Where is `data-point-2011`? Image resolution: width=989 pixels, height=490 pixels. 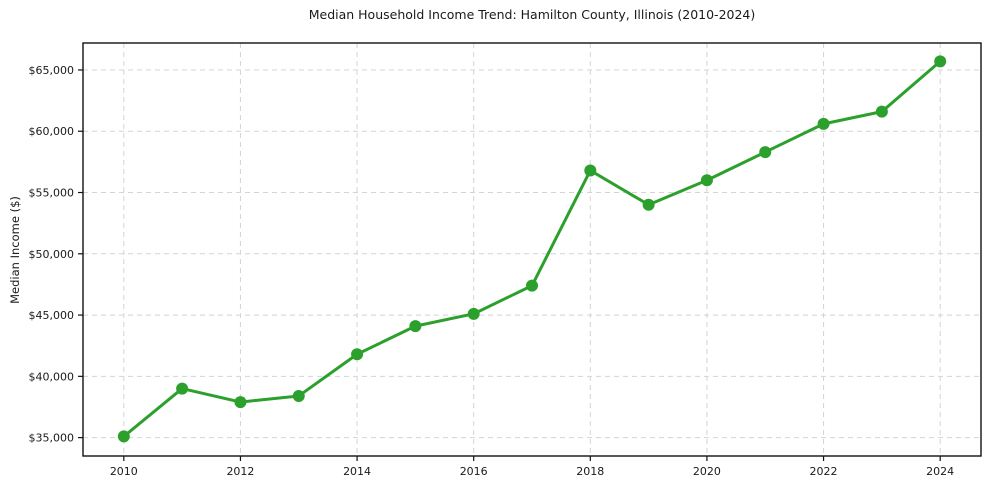 data-point-2011 is located at coordinates (182, 388).